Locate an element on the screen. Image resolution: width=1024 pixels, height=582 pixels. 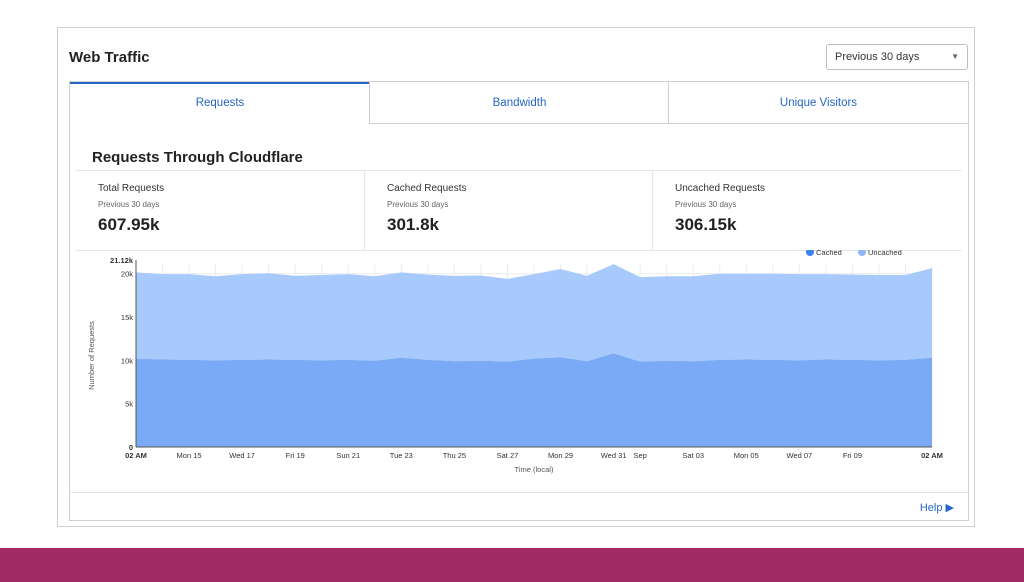
x-tick-label: Mon 05 is located at coordinates (746, 455).